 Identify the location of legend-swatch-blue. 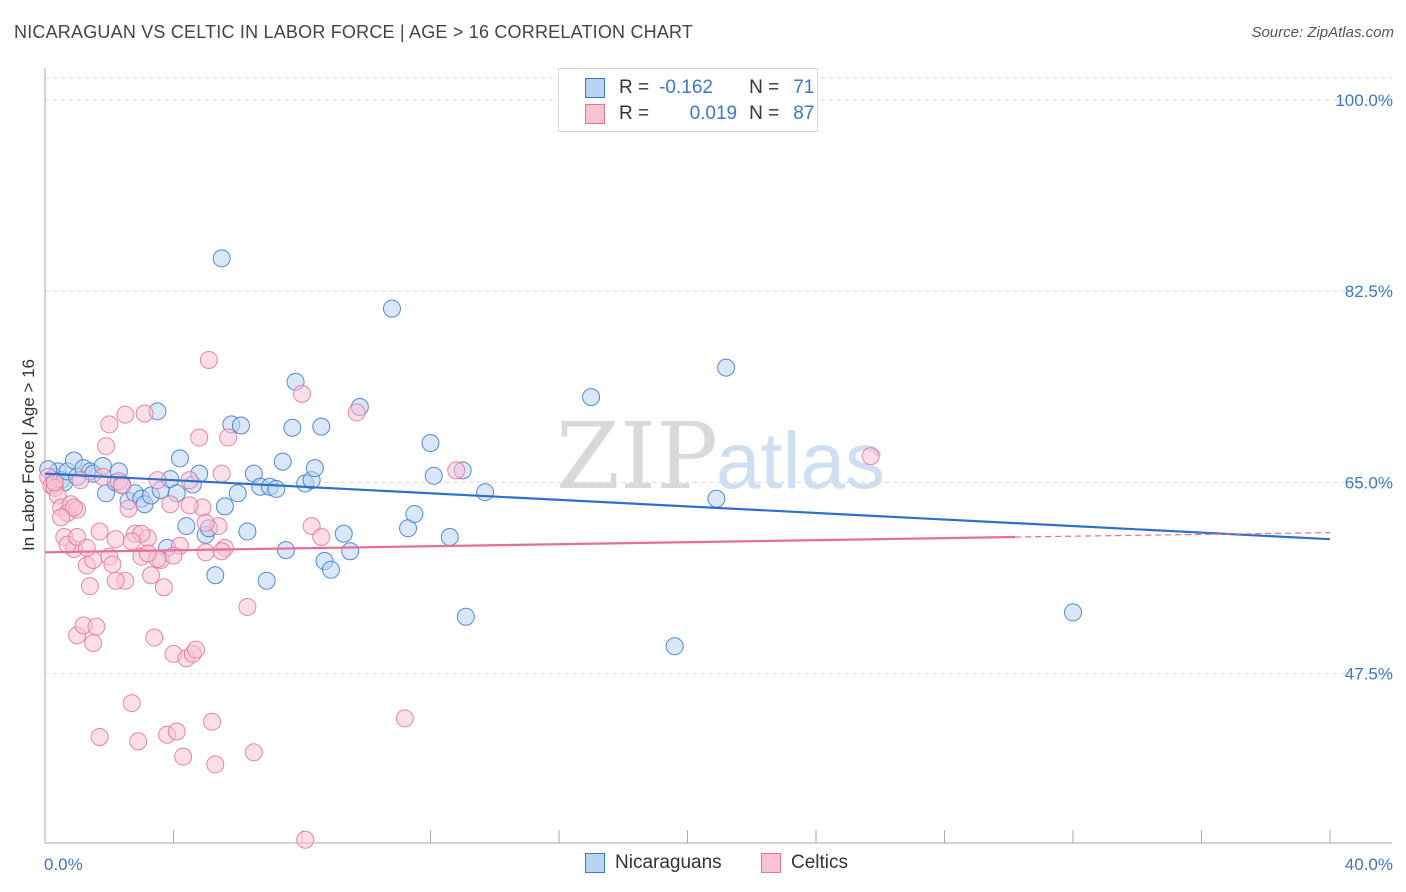
(595, 88).